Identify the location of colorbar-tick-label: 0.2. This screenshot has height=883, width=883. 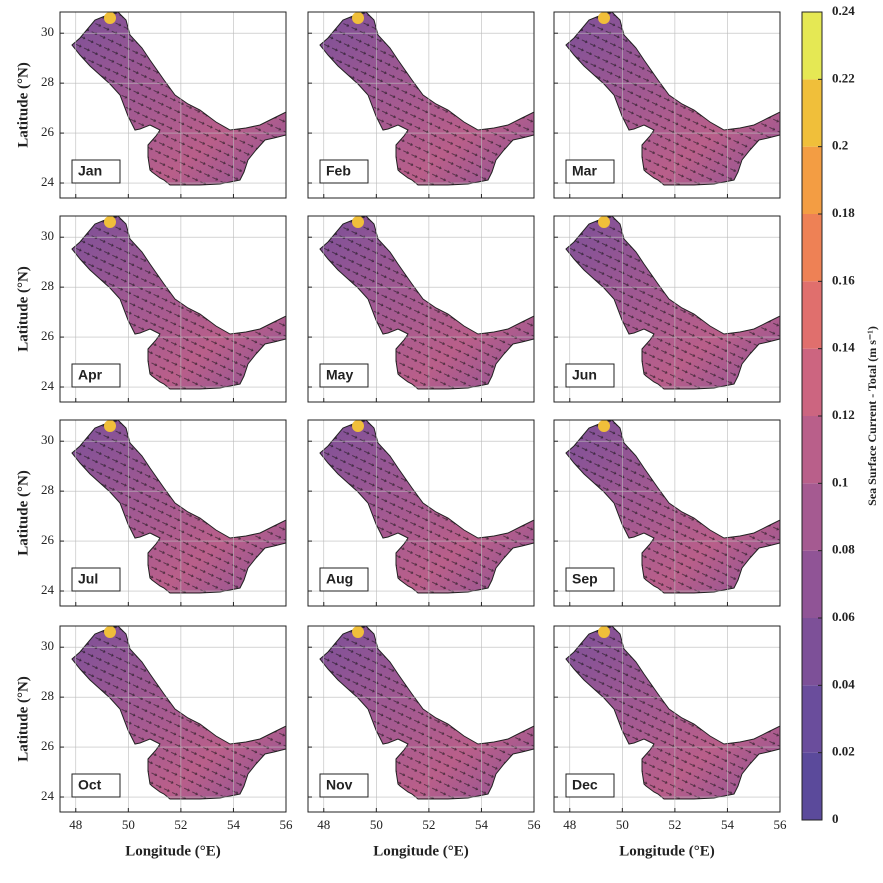
(840, 145).